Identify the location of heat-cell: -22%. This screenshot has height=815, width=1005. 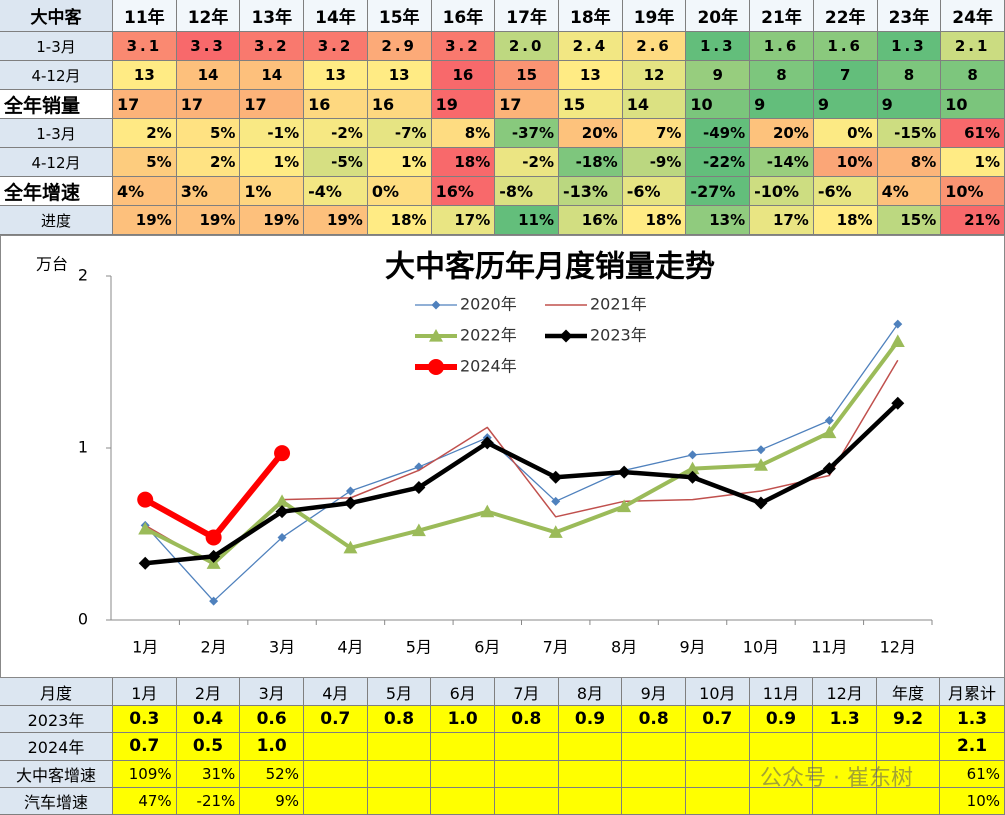
(718, 162).